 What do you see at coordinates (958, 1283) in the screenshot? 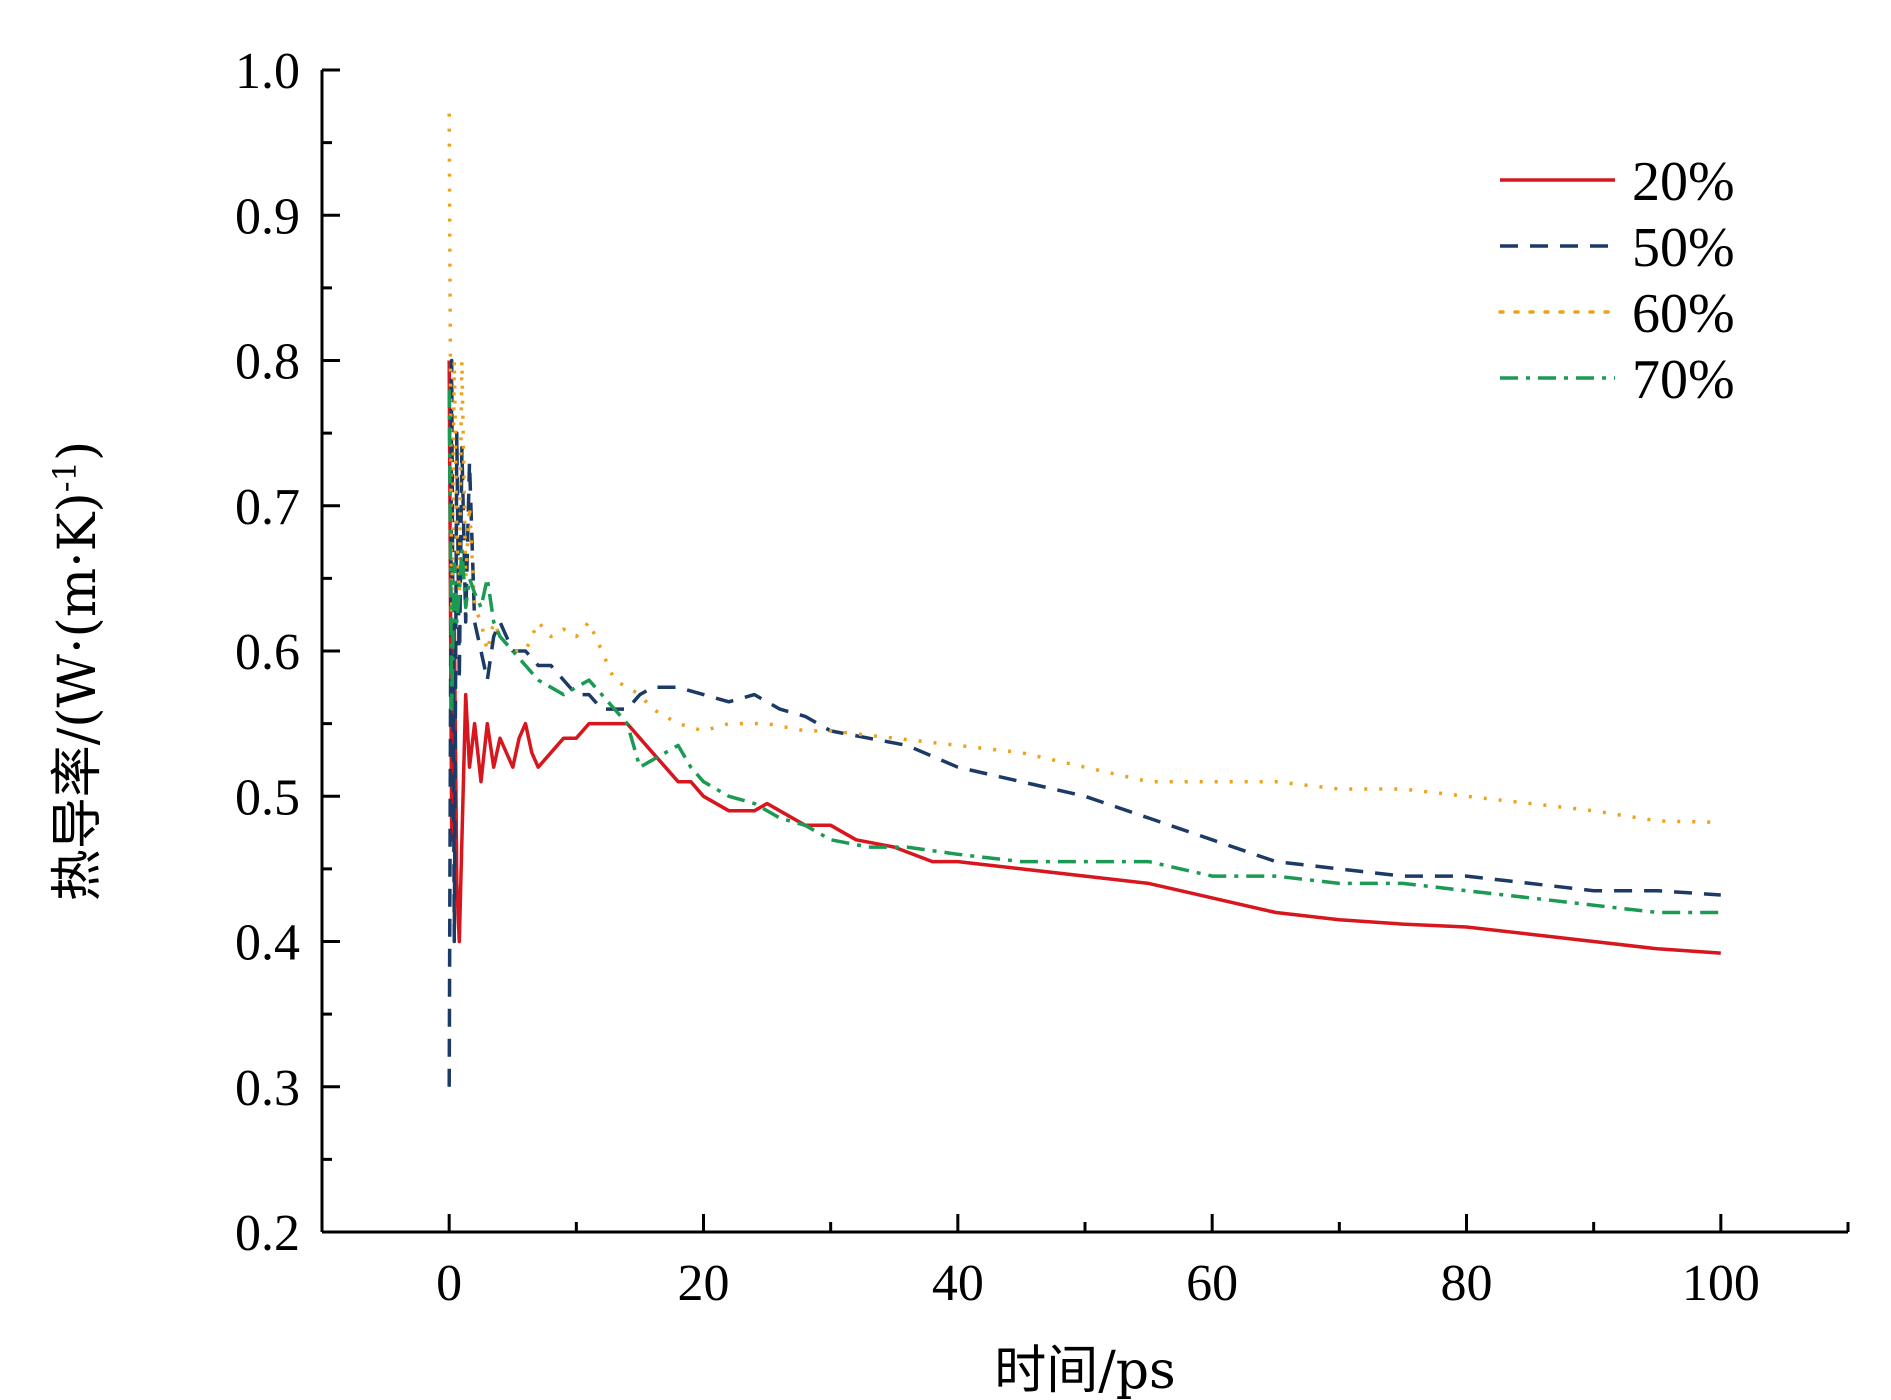
I see `x-tick-label: 40` at bounding box center [958, 1283].